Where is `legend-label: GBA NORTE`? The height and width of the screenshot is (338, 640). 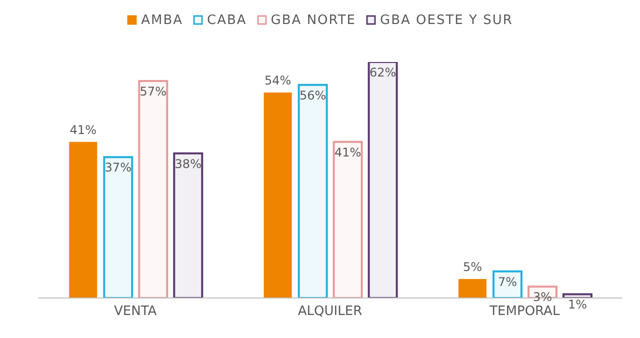
legend-label: GBA NORTE is located at coordinates (313, 20).